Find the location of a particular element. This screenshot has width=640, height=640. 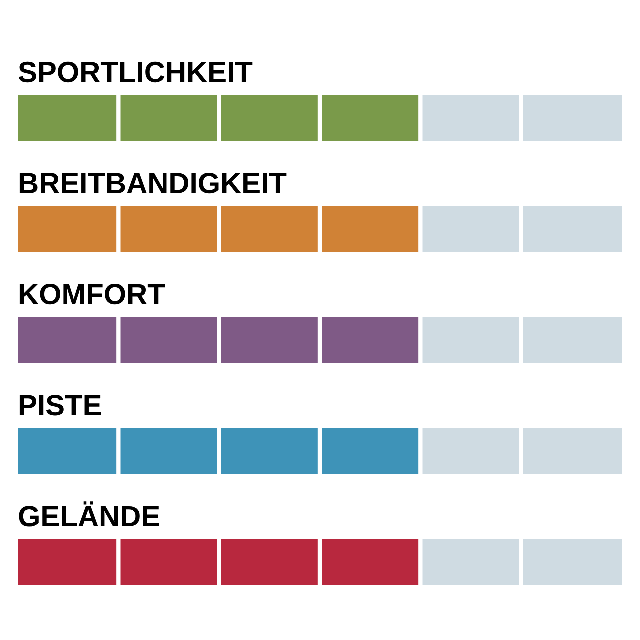

y-tick-label: BREITBANDIGKEIT is located at coordinates (153, 183).